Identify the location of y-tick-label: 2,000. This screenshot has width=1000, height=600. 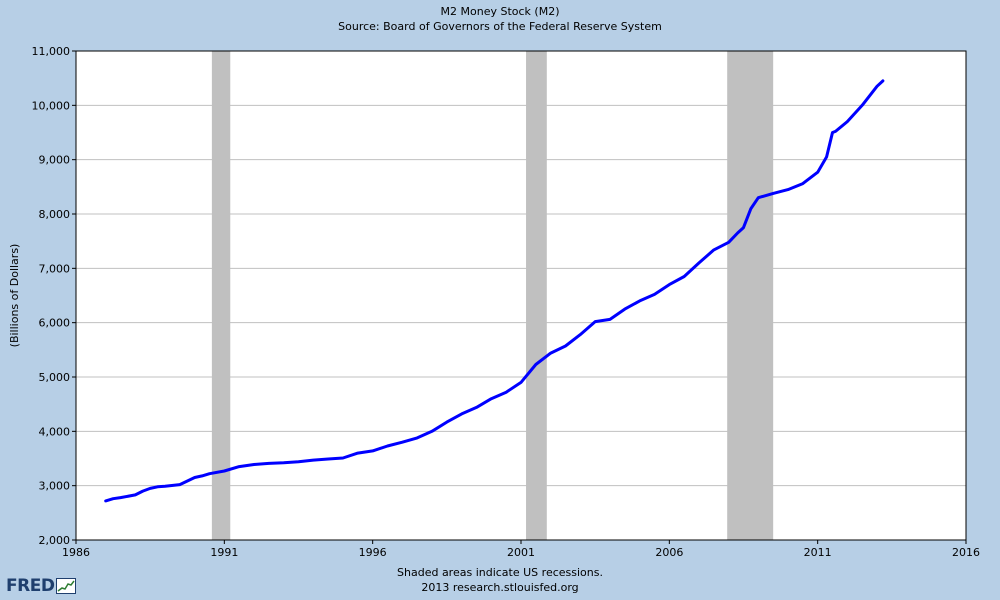
(55, 540).